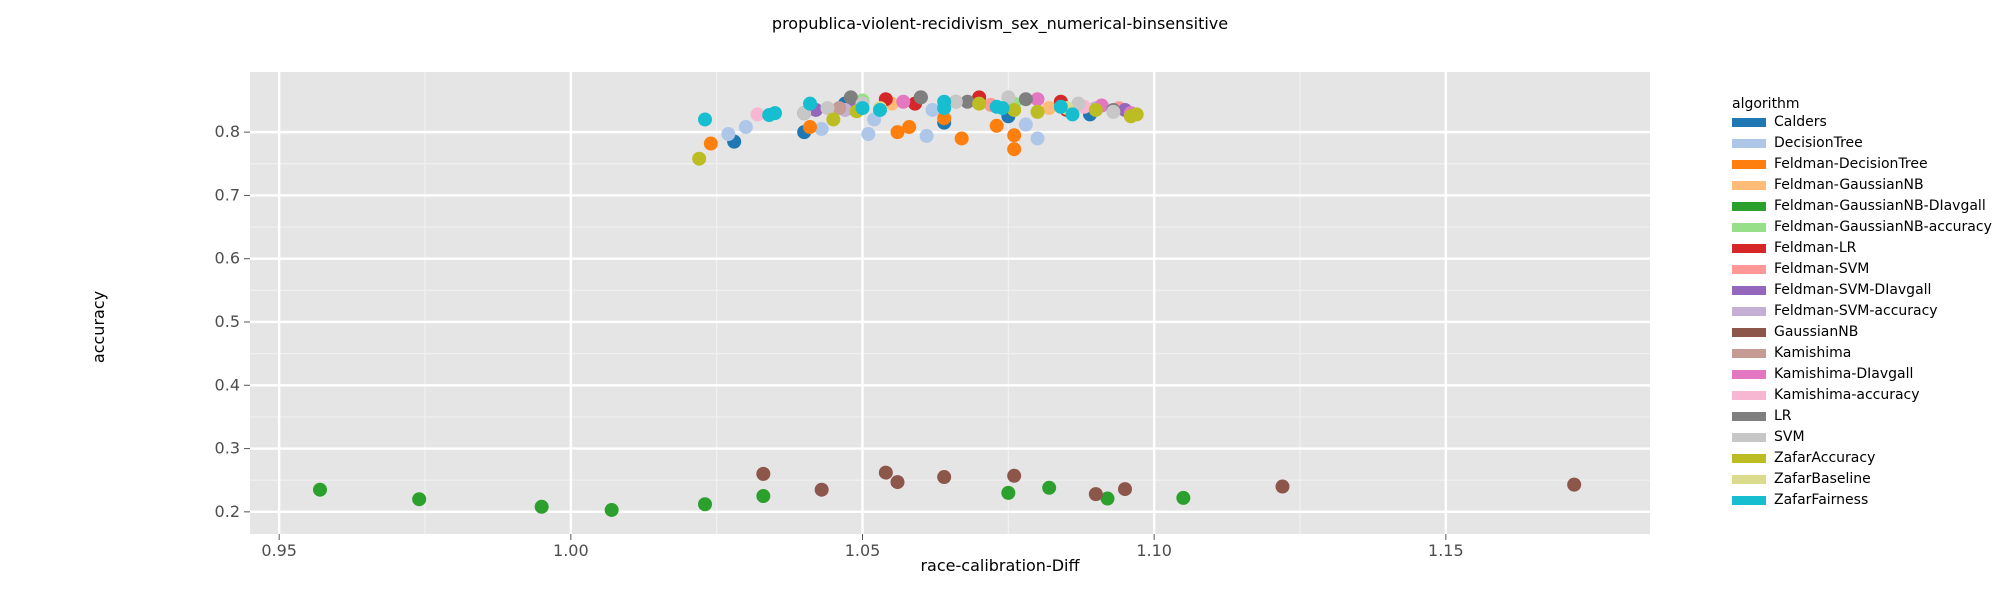  What do you see at coordinates (98, 327) in the screenshot?
I see `y-axis-title: accuracy` at bounding box center [98, 327].